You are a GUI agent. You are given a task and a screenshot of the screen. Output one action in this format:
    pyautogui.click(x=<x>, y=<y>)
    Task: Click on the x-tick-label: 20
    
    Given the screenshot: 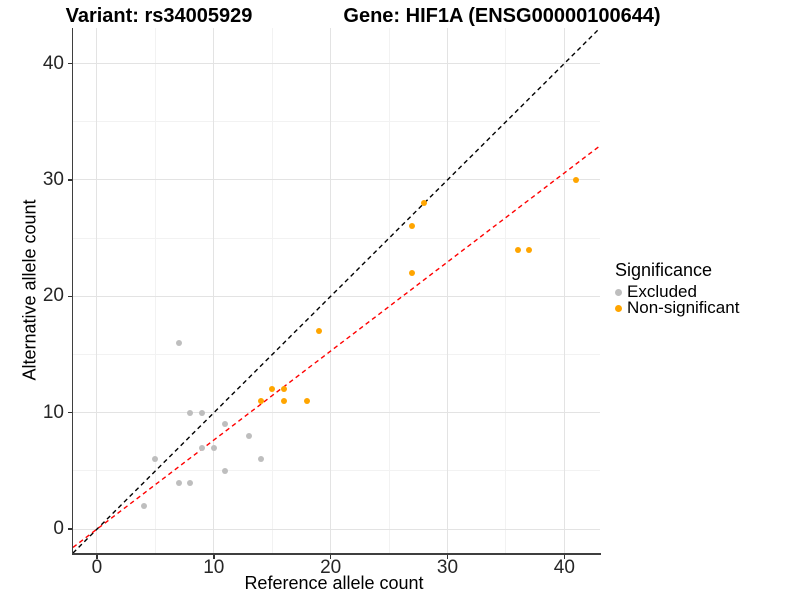 What is the action you would take?
    pyautogui.click(x=331, y=567)
    